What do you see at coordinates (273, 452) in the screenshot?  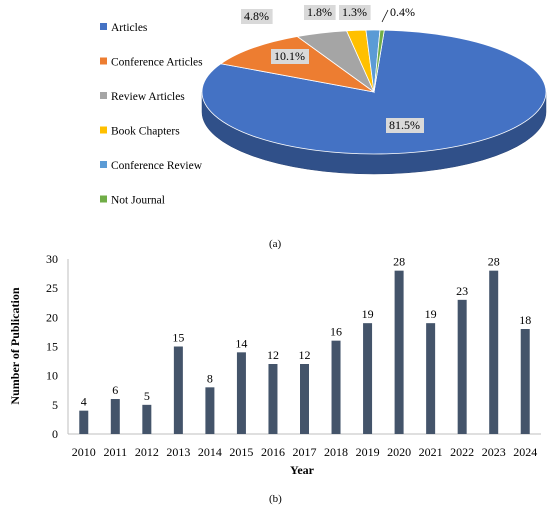 I see `x-tick-label-2016: 2016` at bounding box center [273, 452].